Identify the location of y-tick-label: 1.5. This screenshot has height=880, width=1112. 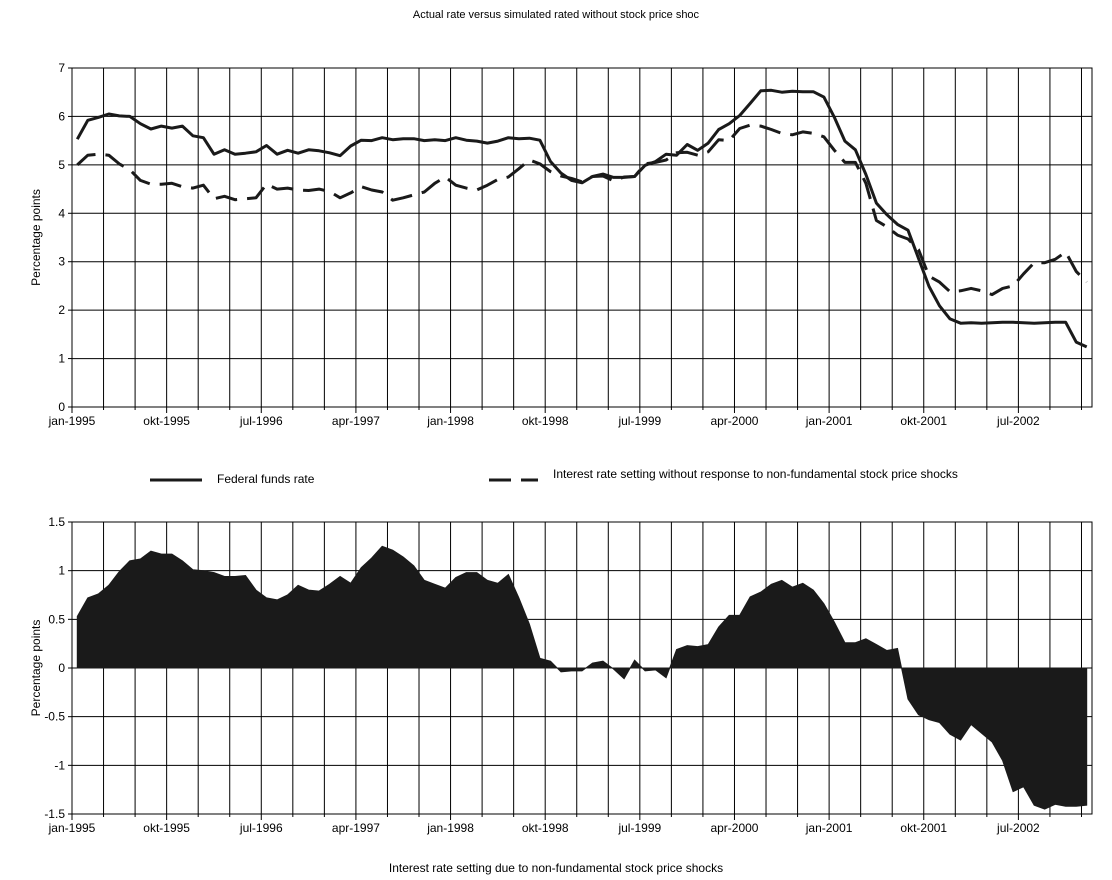
(56, 522).